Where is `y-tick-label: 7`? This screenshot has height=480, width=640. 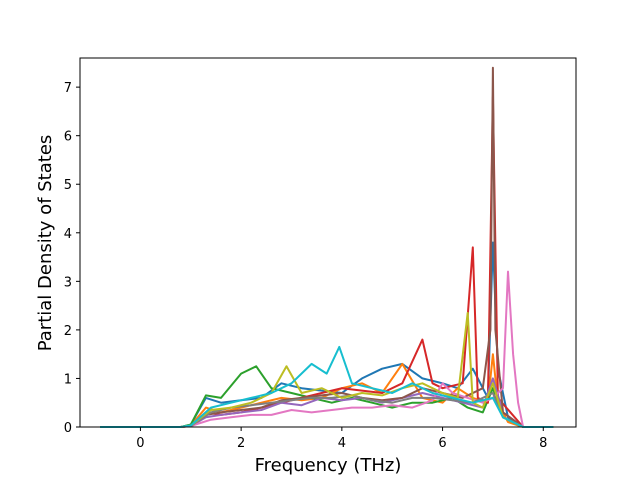
y-tick-label: 7 is located at coordinates (68, 88).